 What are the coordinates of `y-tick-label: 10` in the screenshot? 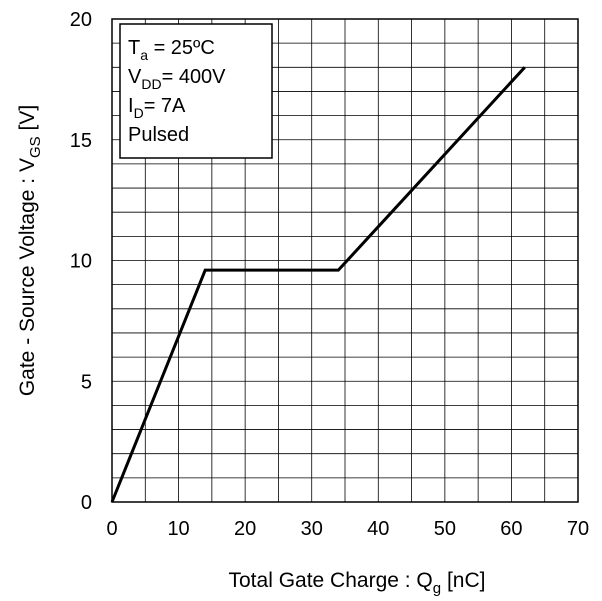 It's located at (81, 262).